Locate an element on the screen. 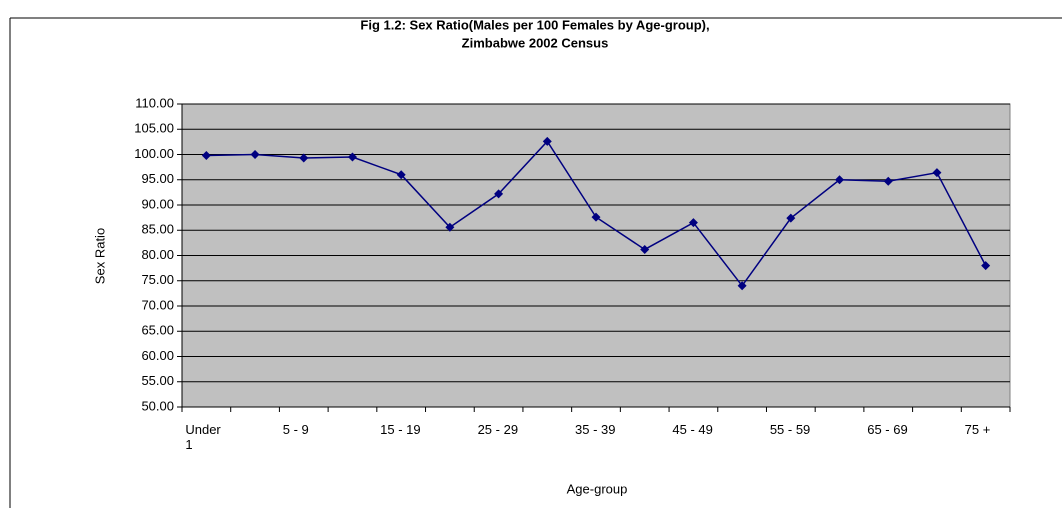 The height and width of the screenshot is (508, 1062). y-tick-label: 70.00 is located at coordinates (157, 304).